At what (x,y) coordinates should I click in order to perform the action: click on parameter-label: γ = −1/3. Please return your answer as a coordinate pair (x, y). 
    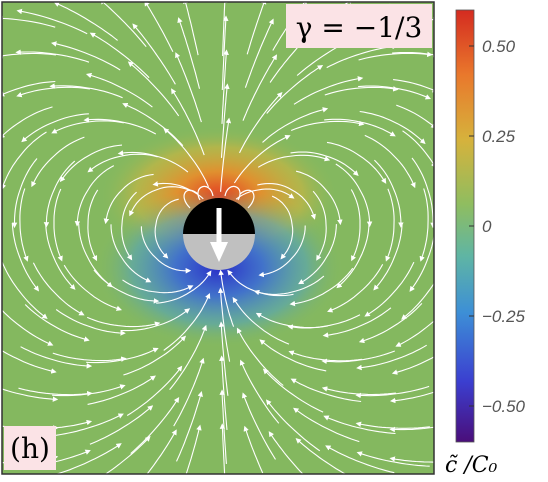
    Looking at the image, I should click on (359, 26).